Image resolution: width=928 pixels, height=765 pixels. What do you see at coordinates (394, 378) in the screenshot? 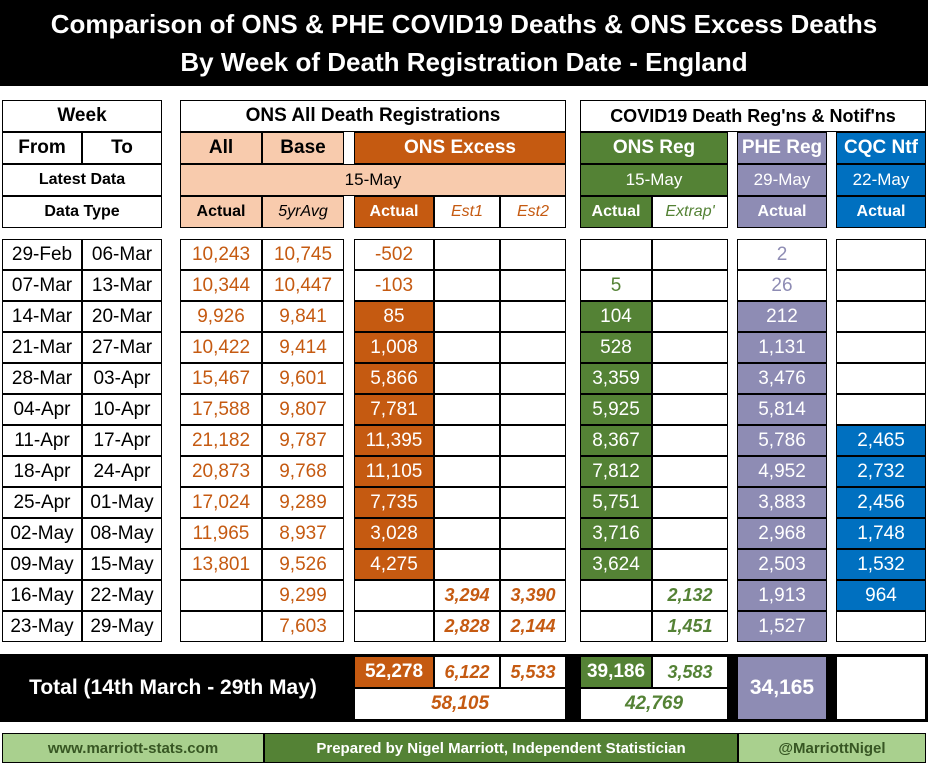
I see `table-cell-excess-actual: 5,866` at bounding box center [394, 378].